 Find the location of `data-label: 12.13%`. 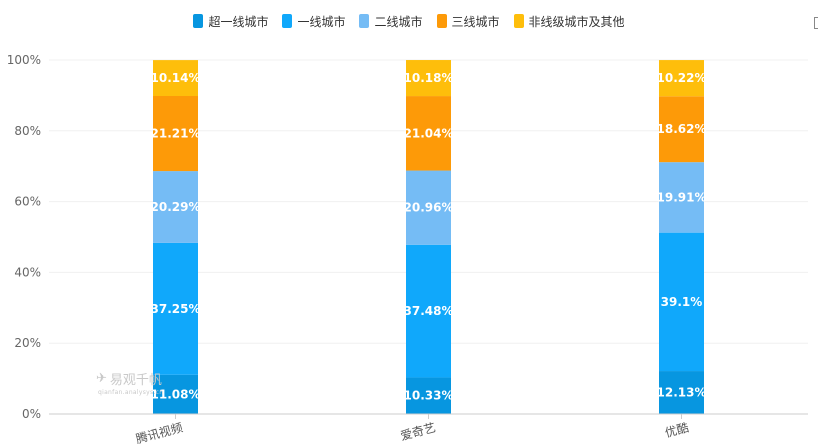

data-label: 12.13% is located at coordinates (682, 393).